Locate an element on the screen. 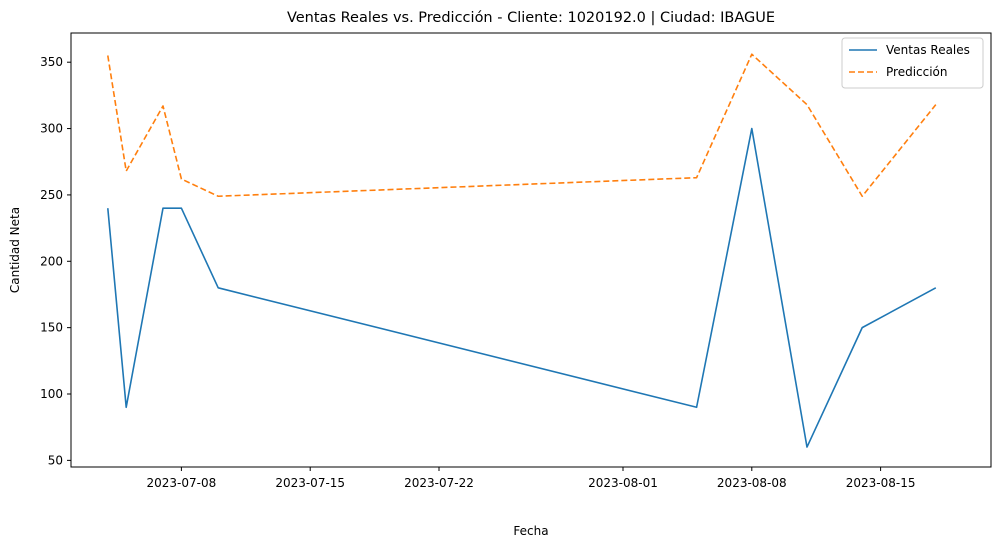  y-axis: 50 100 150 200 250 300 350 is located at coordinates (55, 261).